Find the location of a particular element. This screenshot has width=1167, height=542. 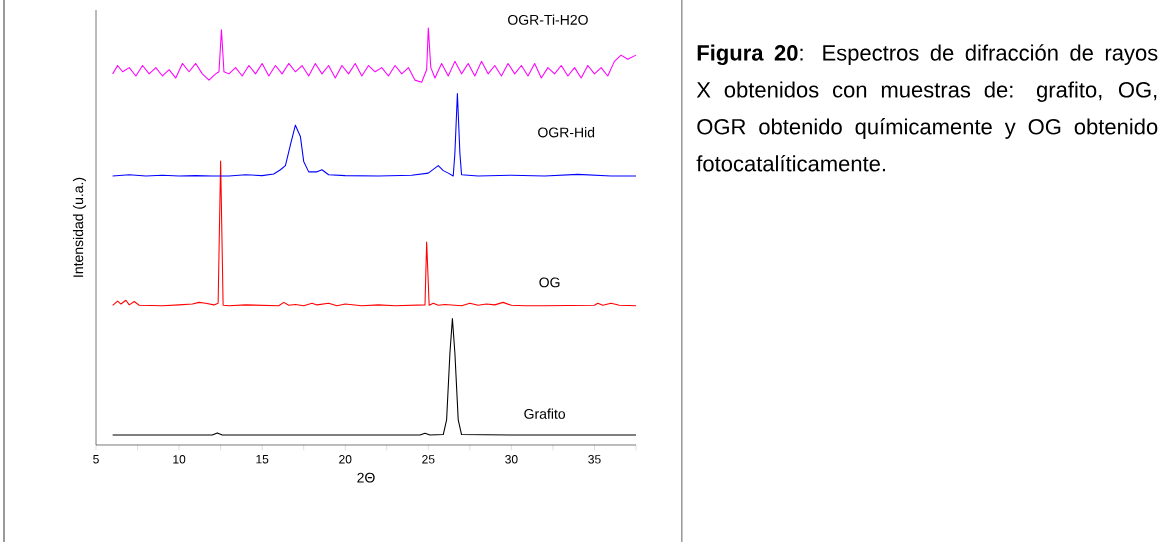

x-tick-label: 25 is located at coordinates (428, 459).